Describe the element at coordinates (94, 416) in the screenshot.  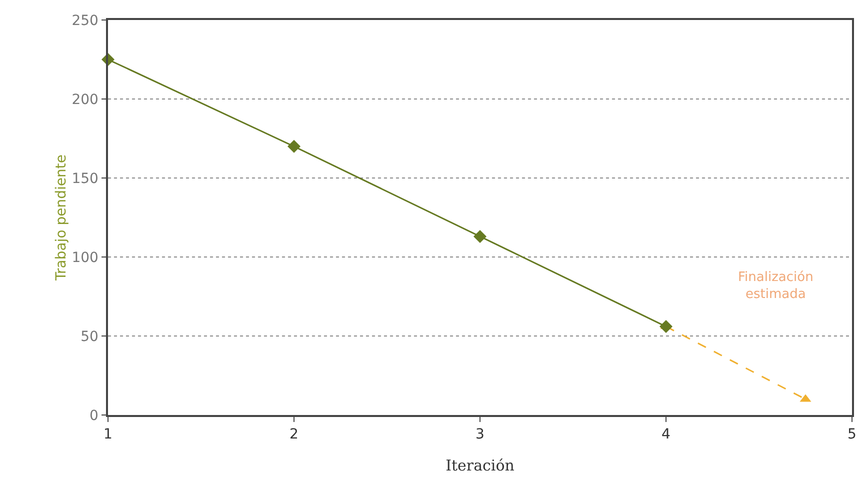
I see `y-tick-label: 0` at that location.